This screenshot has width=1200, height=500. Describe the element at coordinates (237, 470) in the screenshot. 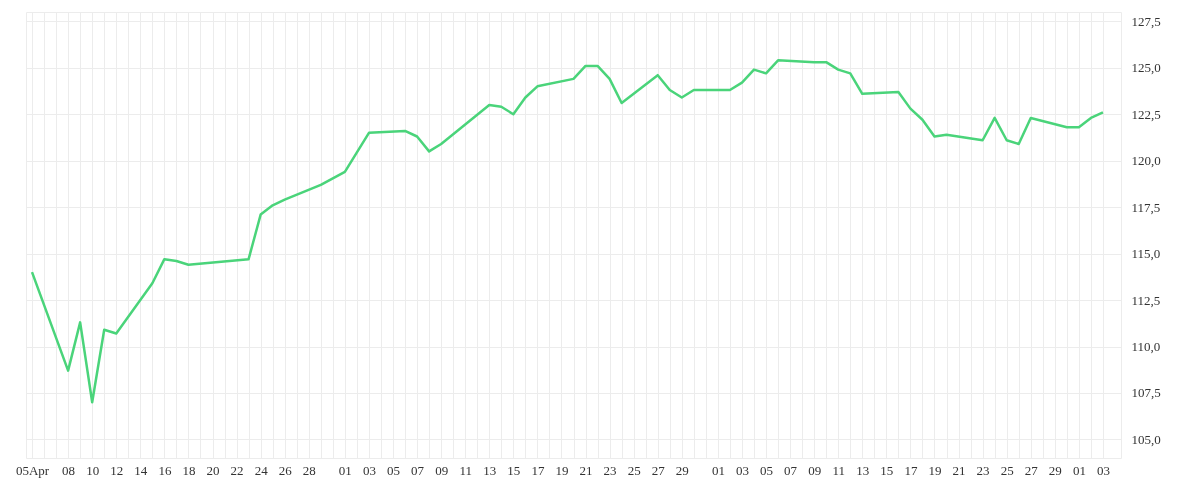

I see `x-tick-label: 22` at that location.